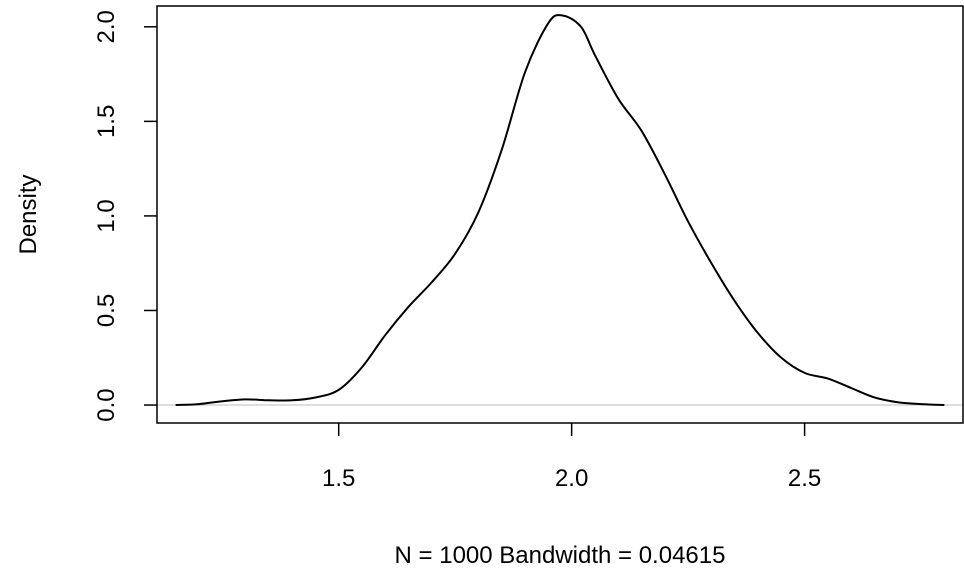 This screenshot has width=964, height=573. Describe the element at coordinates (106, 121) in the screenshot. I see `y-tick-label: 1.5` at that location.